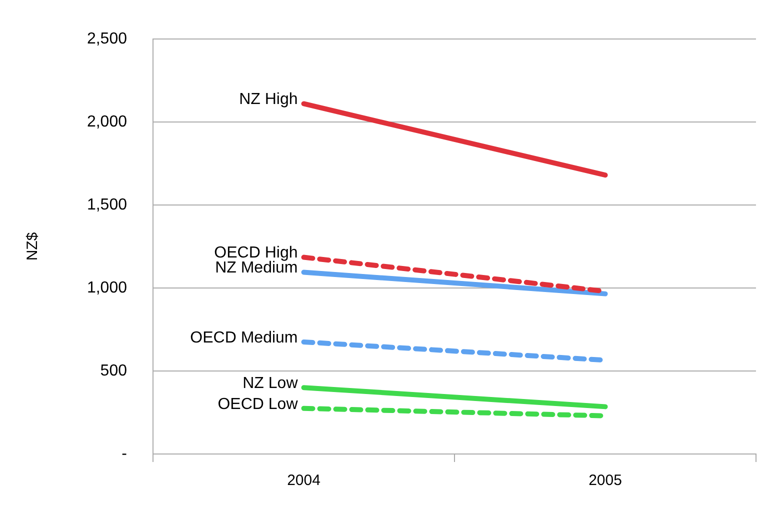  I want to click on series-label: NZ High, so click(268, 99).